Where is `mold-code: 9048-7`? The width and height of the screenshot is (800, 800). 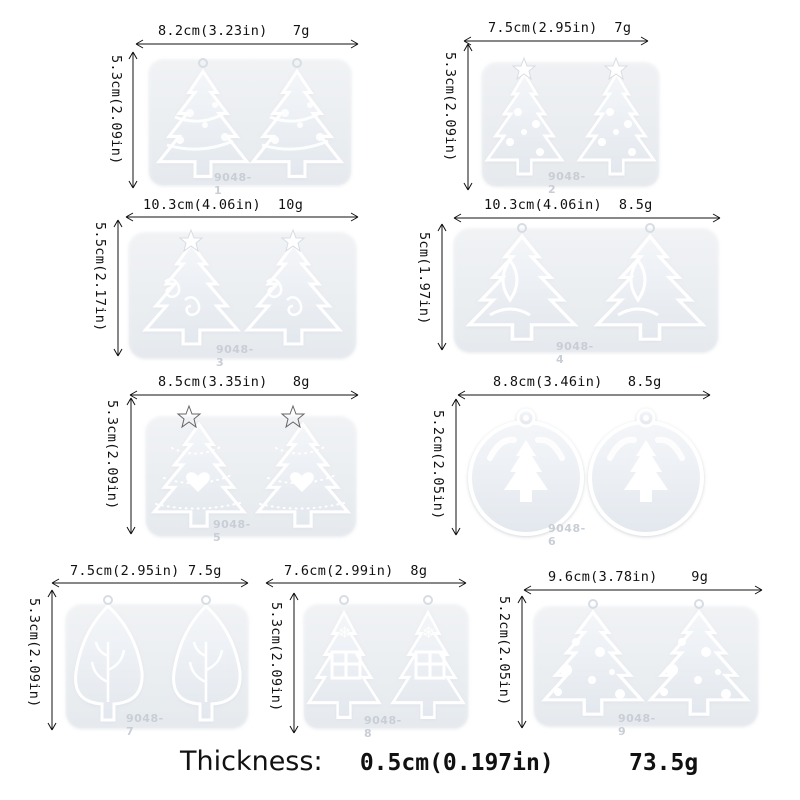
mold-code: 9048-7 is located at coordinates (145, 725).